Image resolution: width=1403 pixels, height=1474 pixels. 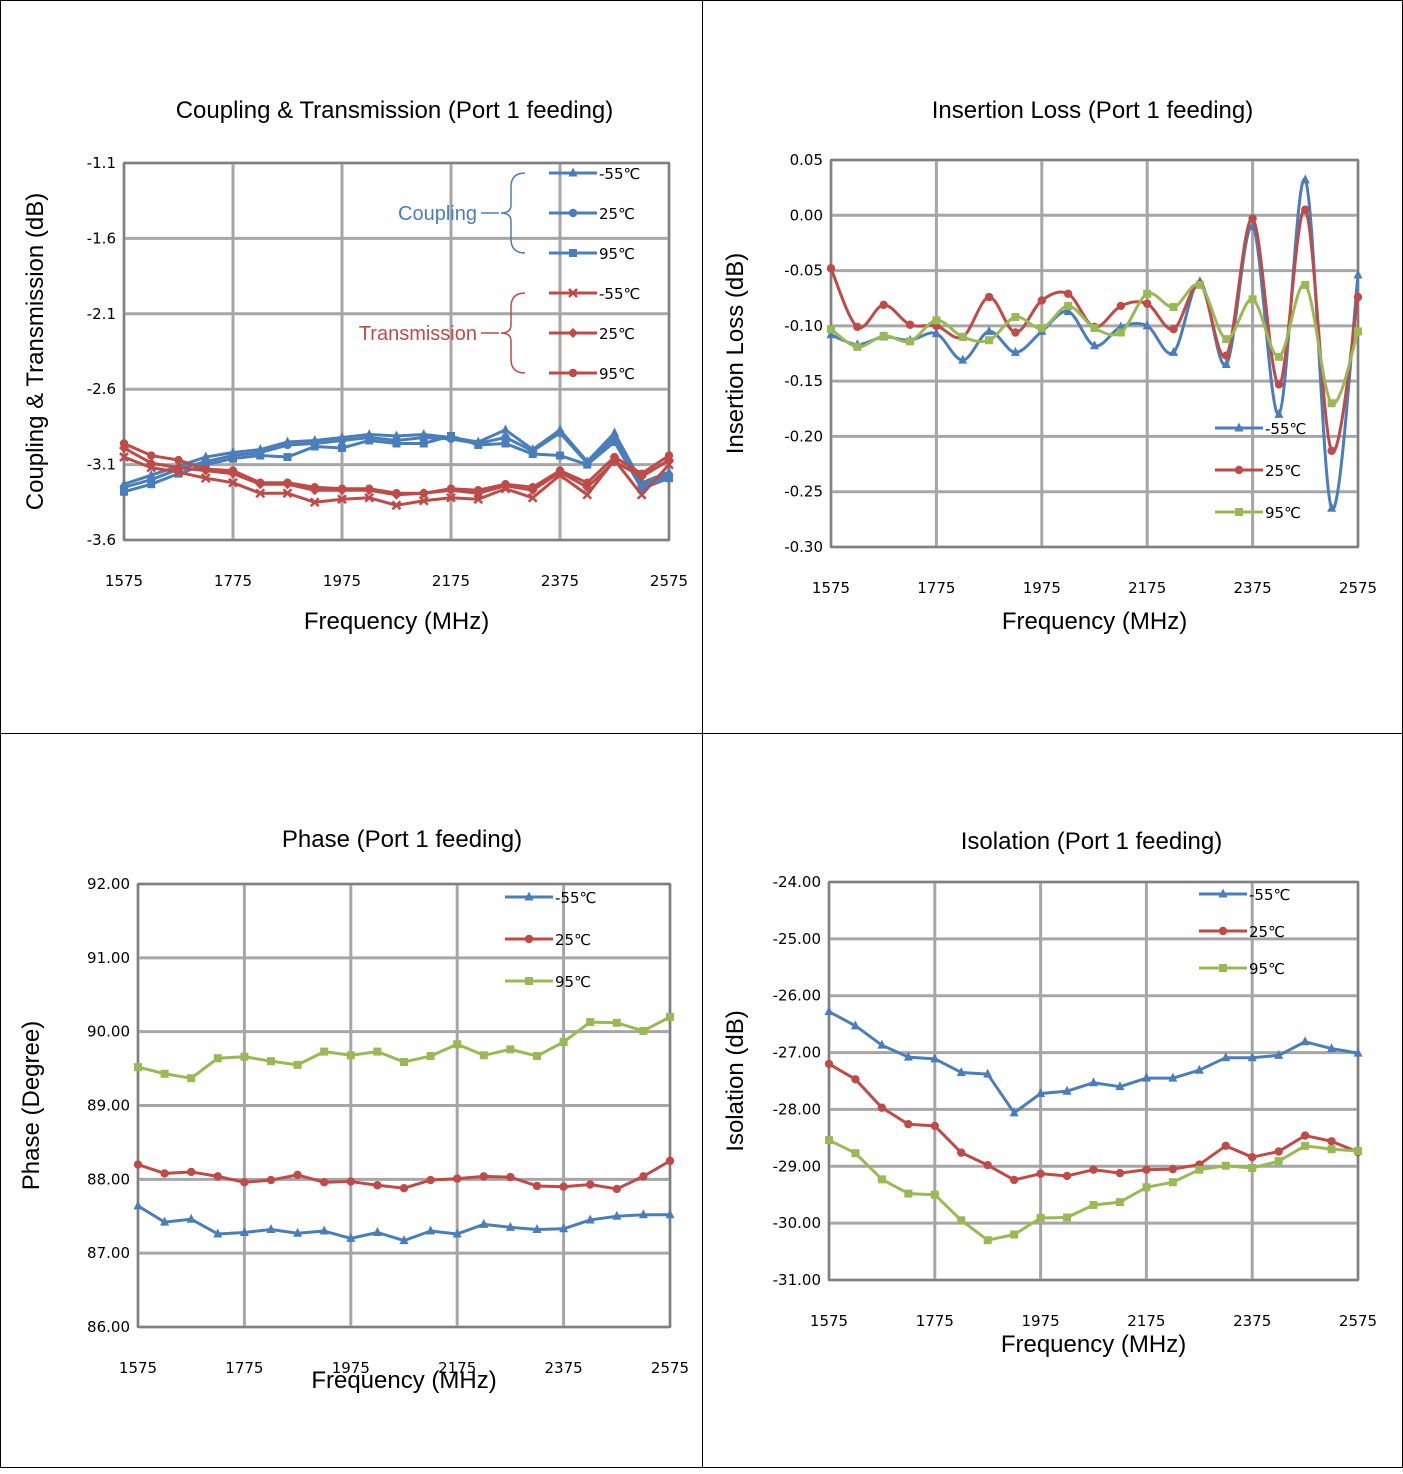 I want to click on legend-group-label: Coupling, so click(x=437, y=214).